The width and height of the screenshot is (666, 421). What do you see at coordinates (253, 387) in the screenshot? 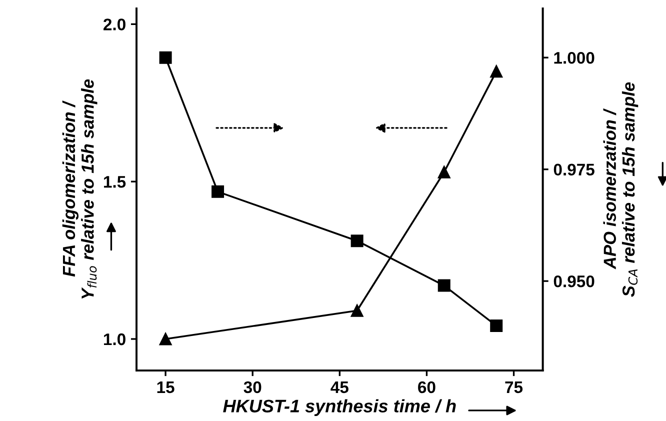
I see `x-tick-label: 30` at bounding box center [253, 387].